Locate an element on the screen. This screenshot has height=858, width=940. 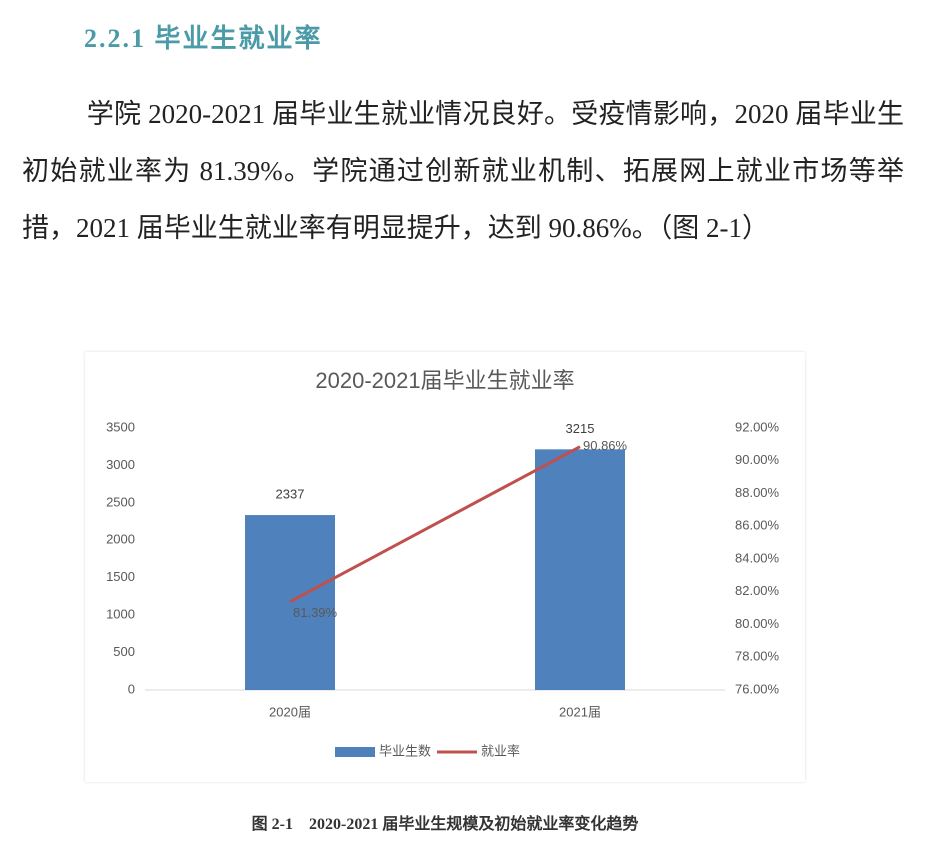
legend-swatch is located at coordinates (355, 752).